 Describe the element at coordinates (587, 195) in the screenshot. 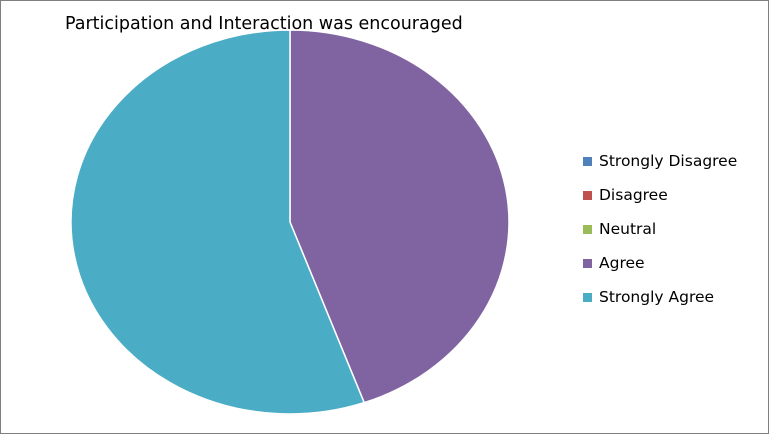

I see `legend-swatch-disagree` at that location.